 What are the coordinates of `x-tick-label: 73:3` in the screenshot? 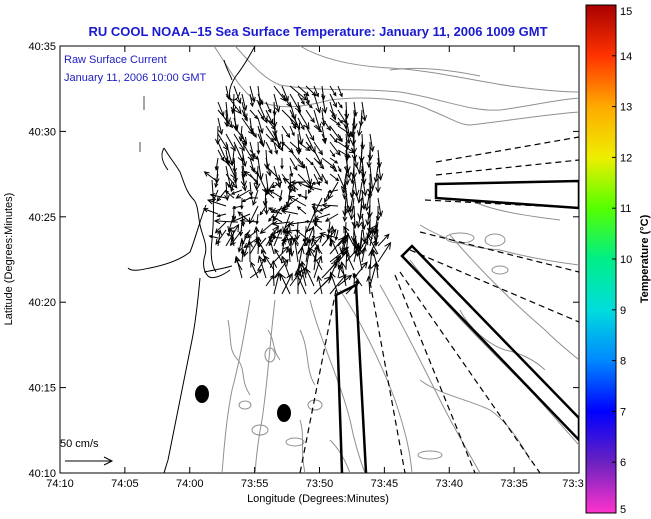 It's located at (572, 484).